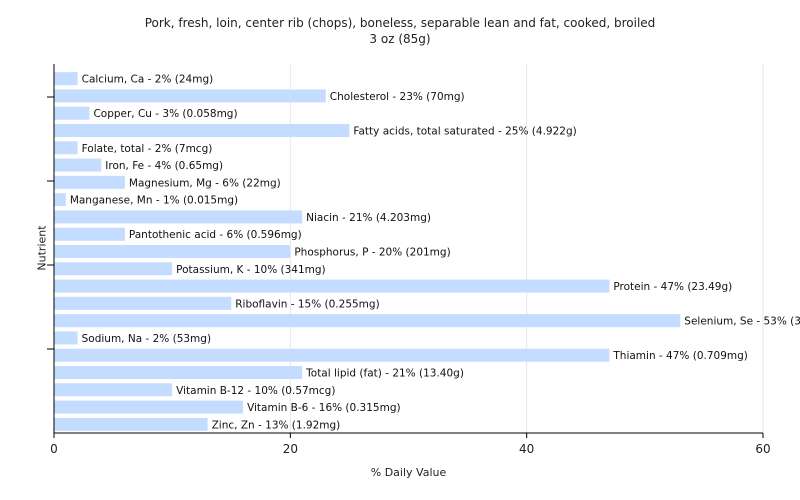 This screenshot has width=800, height=500. I want to click on x-tick-label: 60, so click(762, 449).